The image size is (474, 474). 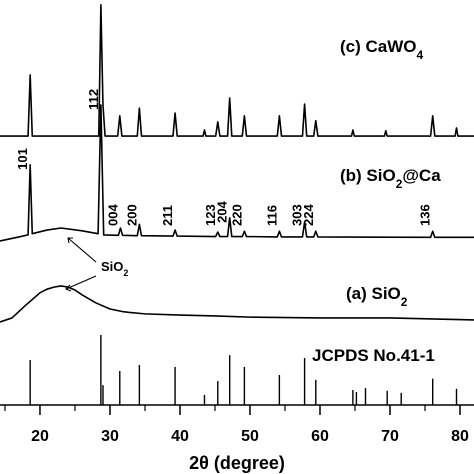 What do you see at coordinates (460, 436) in the screenshot?
I see `x-tick-label: 80` at bounding box center [460, 436].